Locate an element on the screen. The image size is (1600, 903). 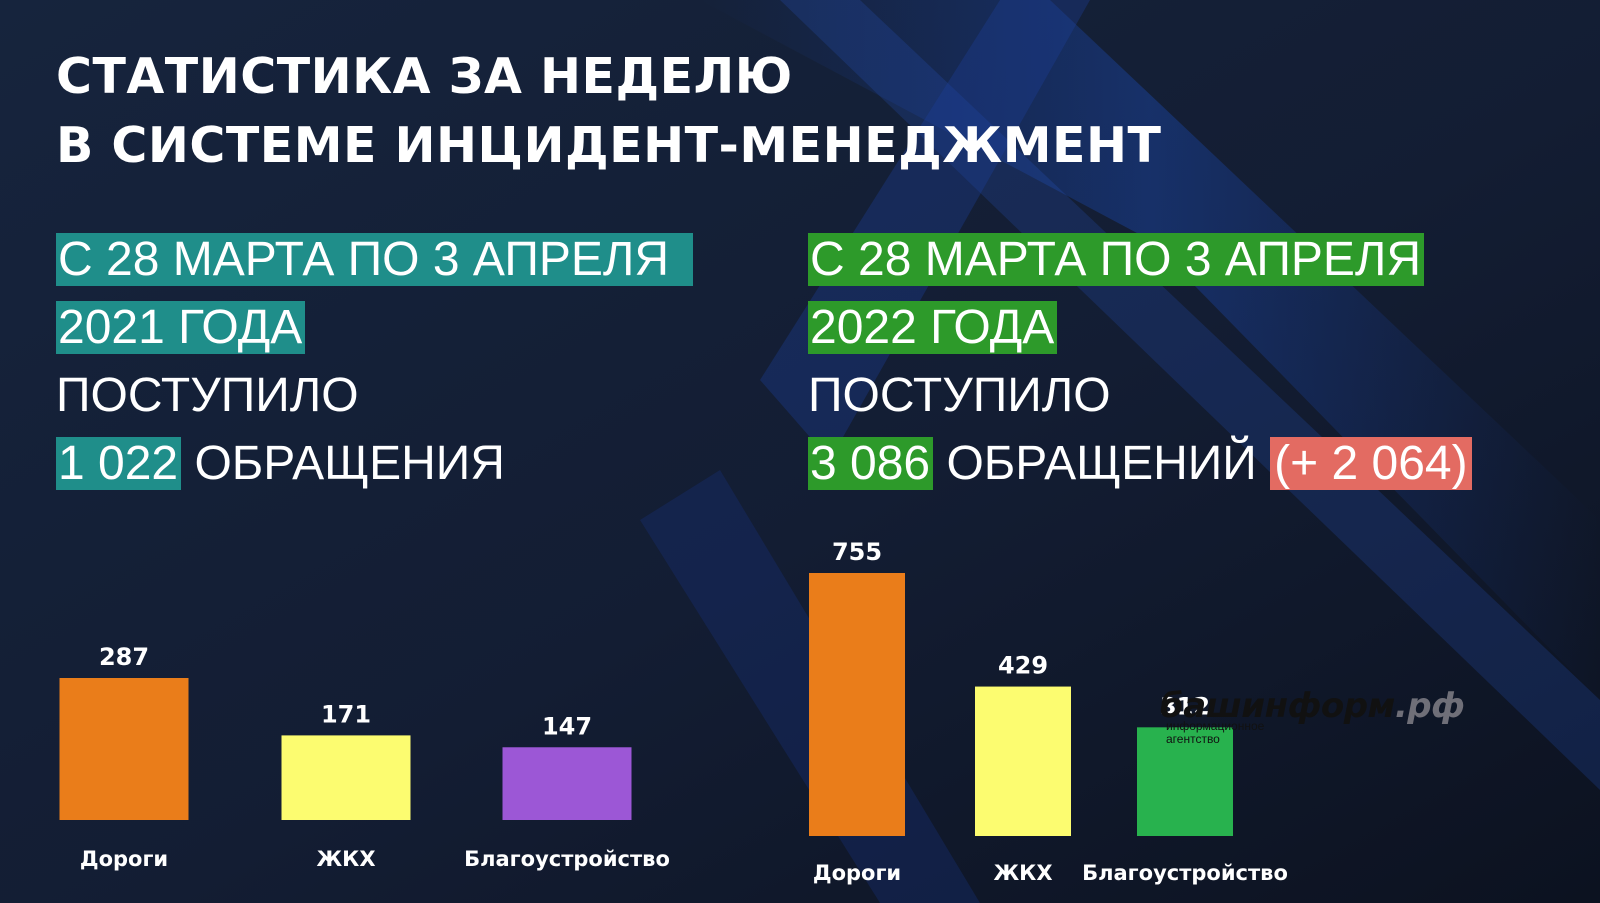
watermark-logo: башинформ.рф is located at coordinates (1312, 706).